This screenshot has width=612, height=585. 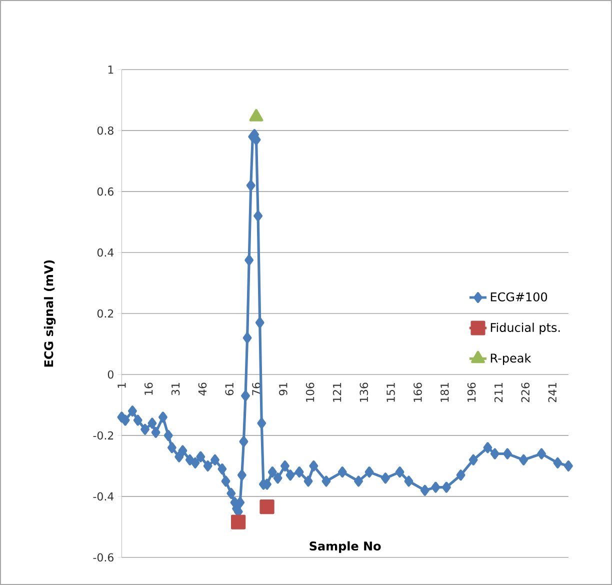 I want to click on x-tick-label: 181, so click(x=444, y=392).